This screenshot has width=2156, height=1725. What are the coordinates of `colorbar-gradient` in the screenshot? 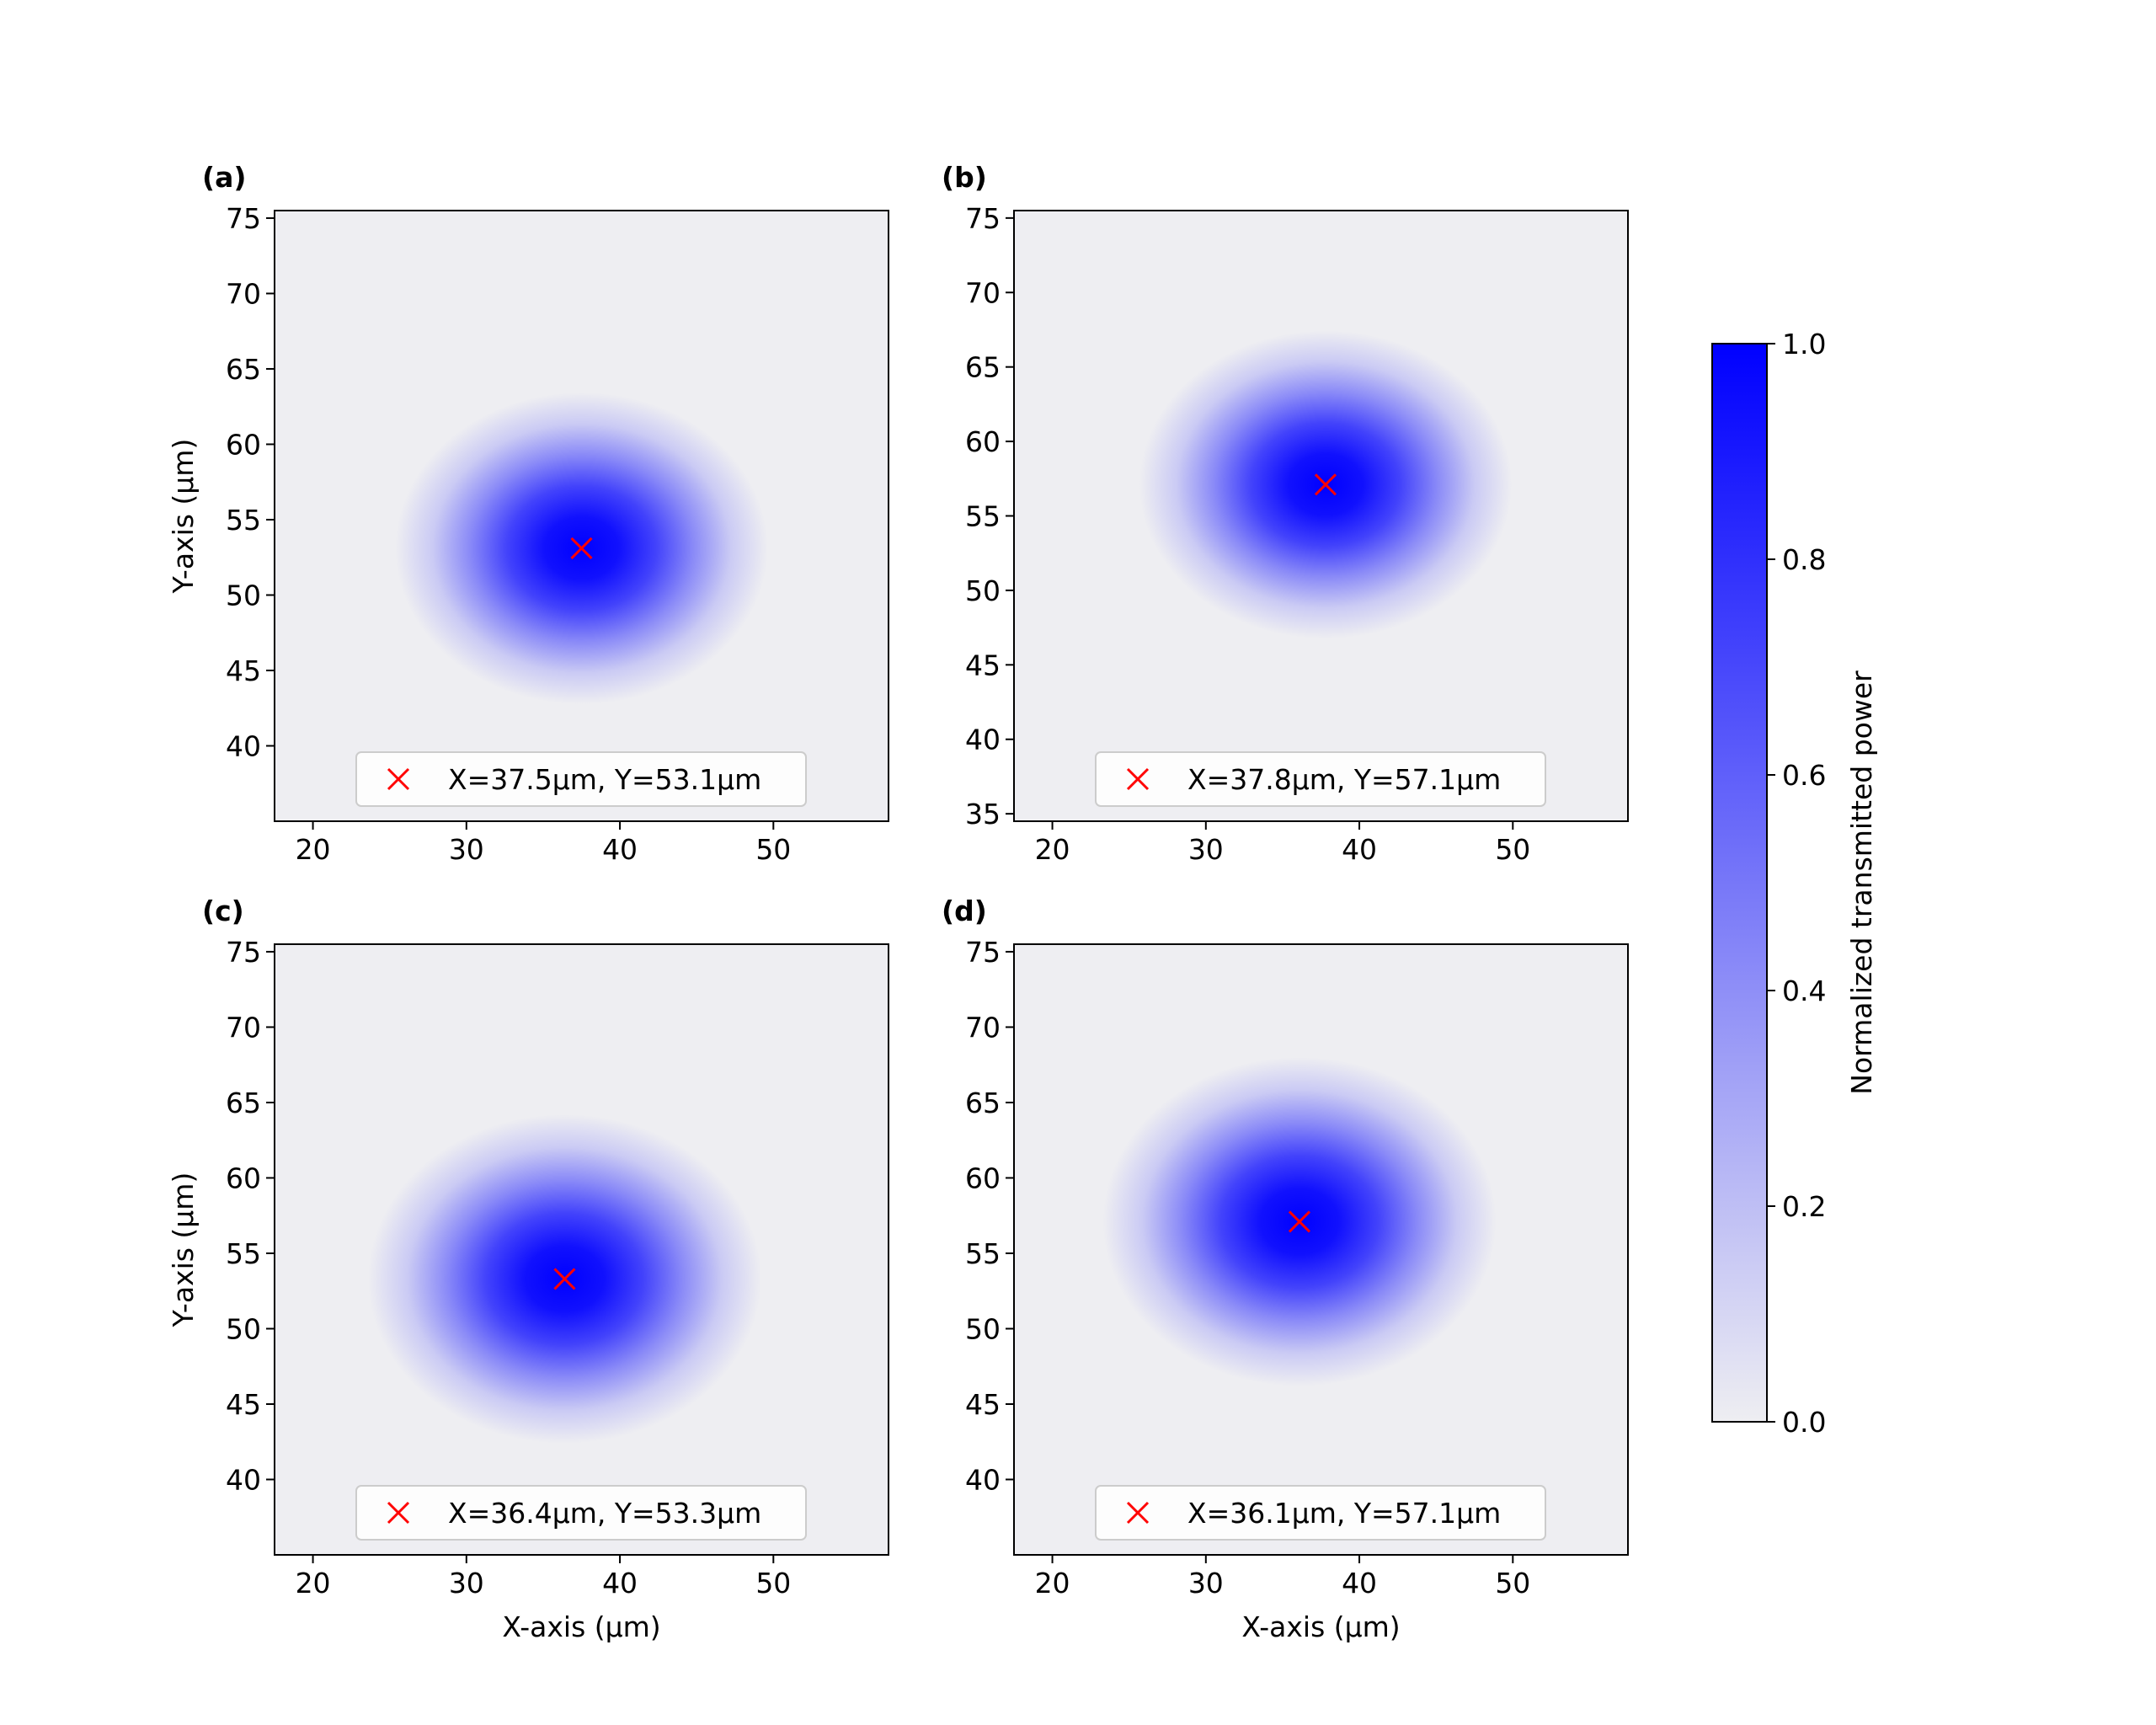 It's located at (1739, 883).